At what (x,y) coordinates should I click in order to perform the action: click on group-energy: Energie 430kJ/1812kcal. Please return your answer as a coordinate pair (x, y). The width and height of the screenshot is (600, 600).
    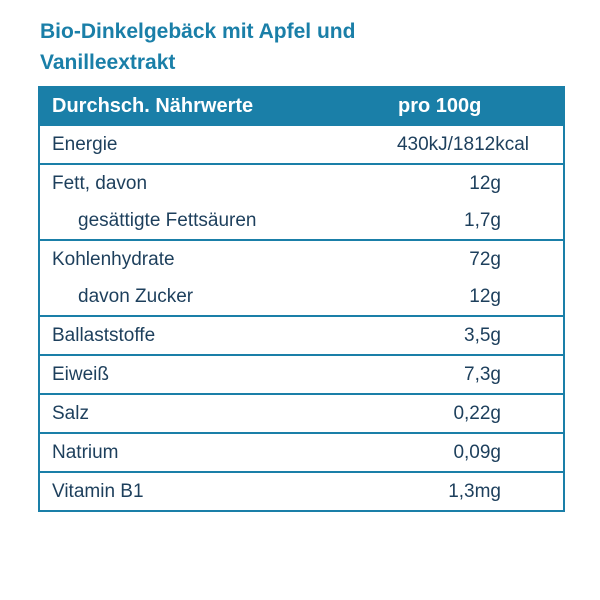
    Looking at the image, I should click on (301, 143).